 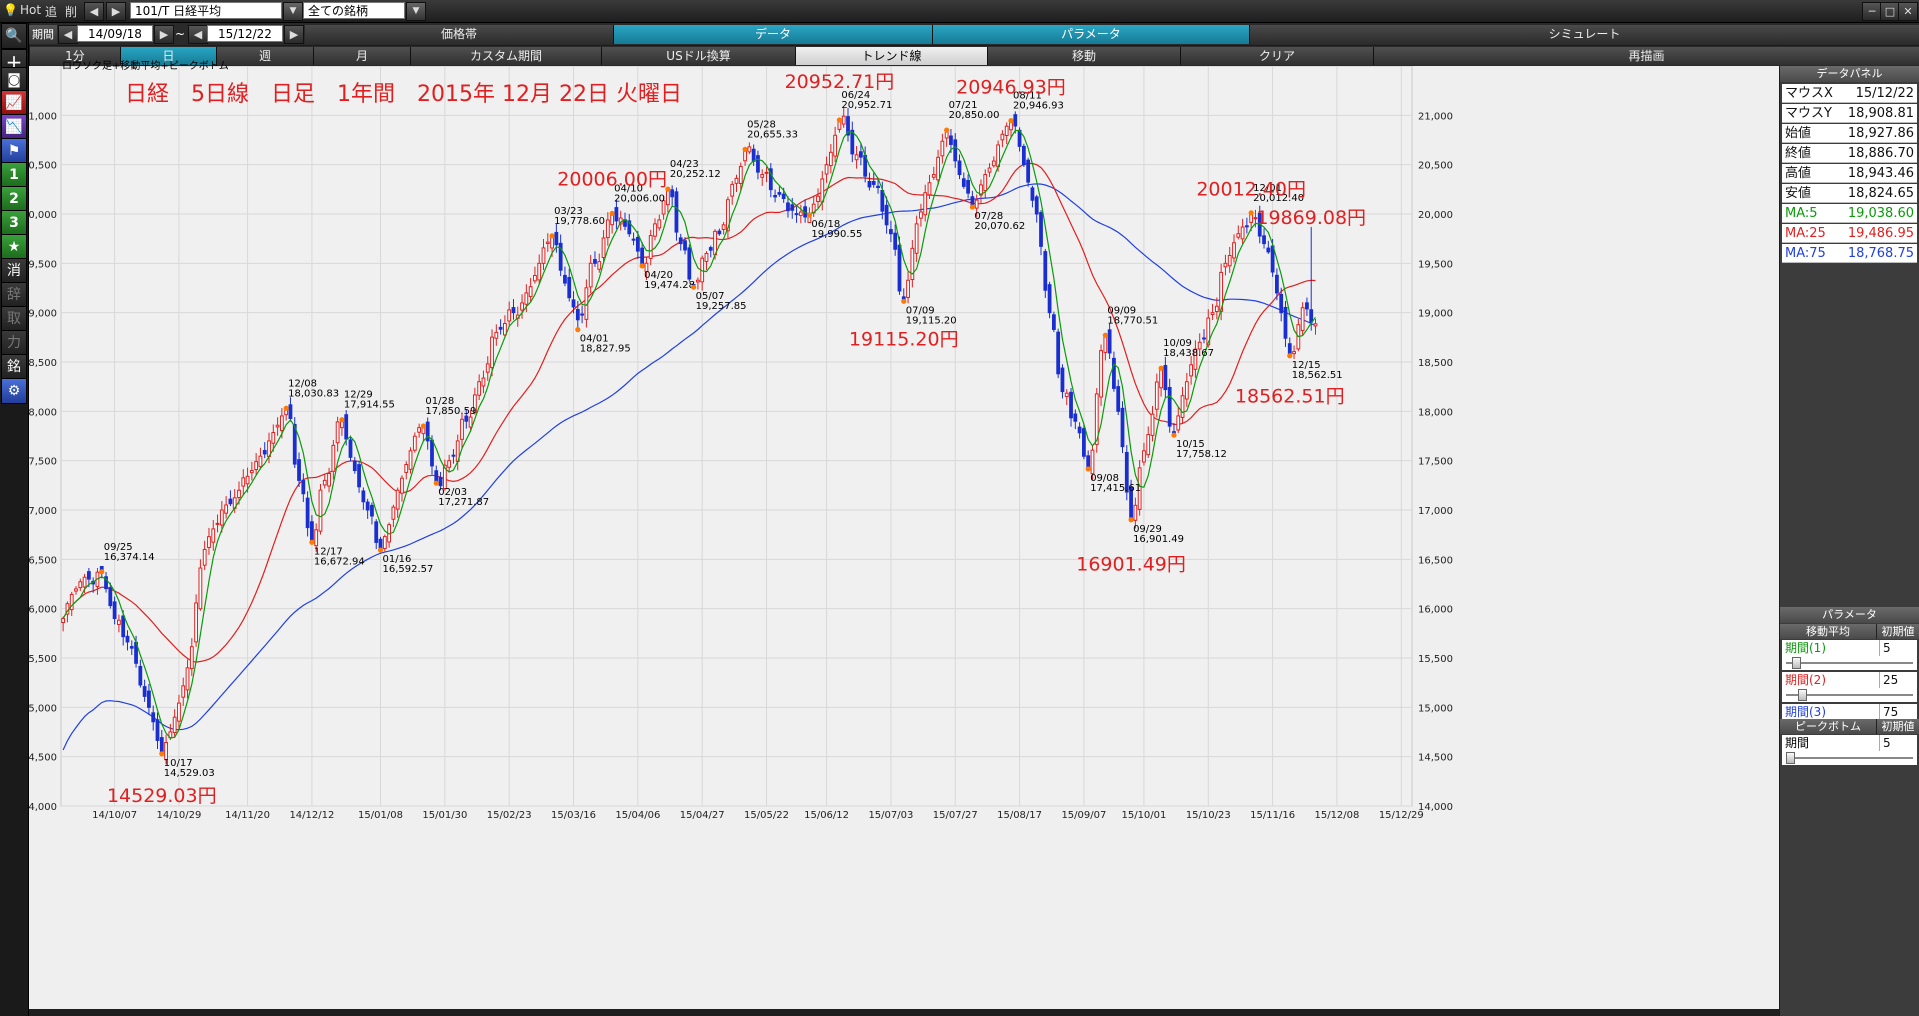 I want to click on add-button: 追, so click(x=51, y=12).